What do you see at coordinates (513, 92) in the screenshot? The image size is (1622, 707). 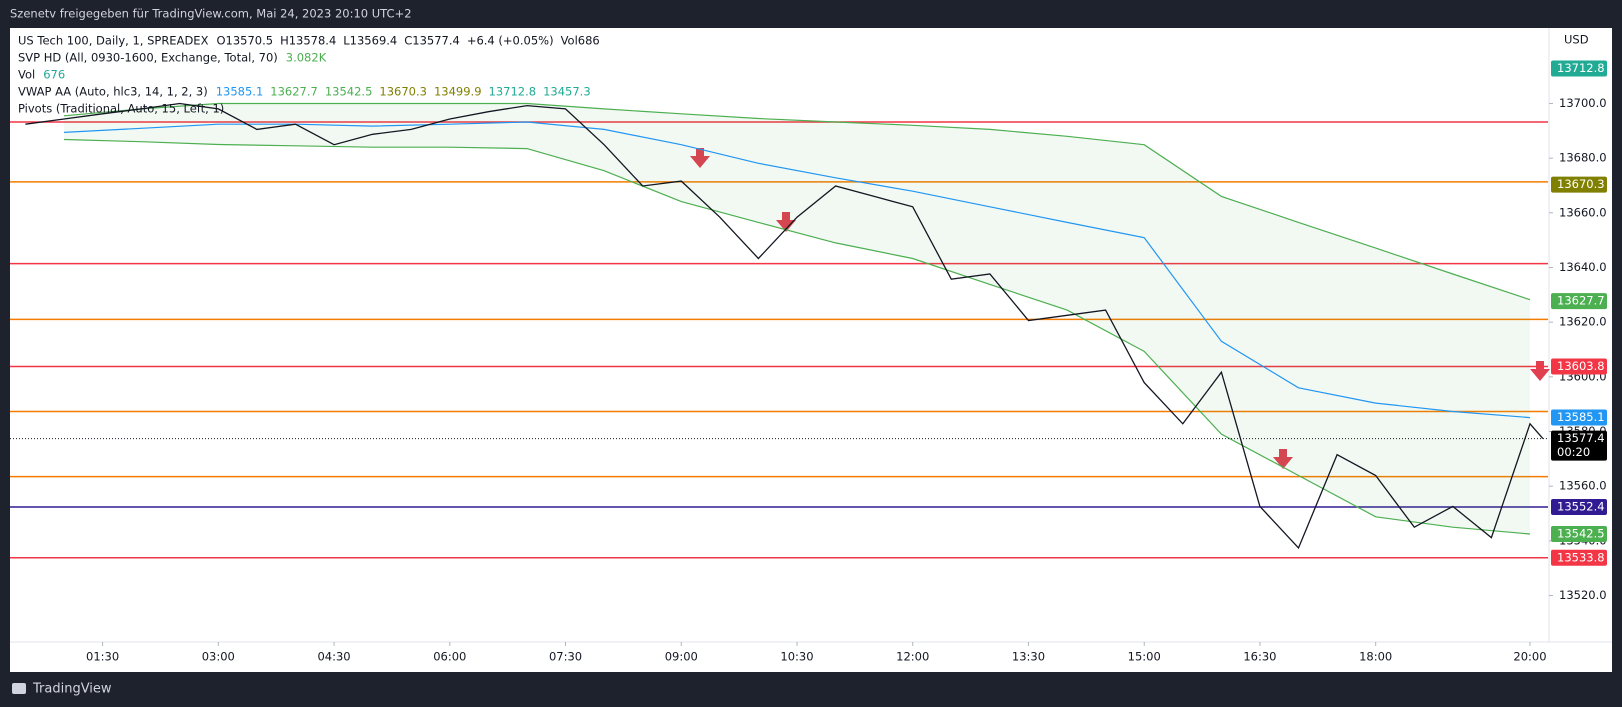 I see `legend-value: 13712.8` at bounding box center [513, 92].